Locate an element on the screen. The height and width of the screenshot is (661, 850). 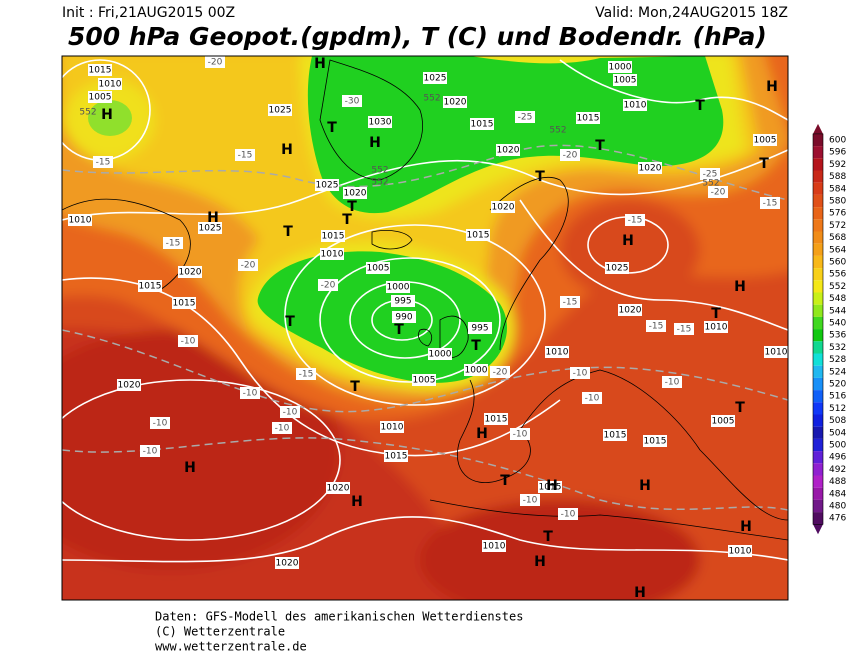
colorbar-label: 600 is located at coordinates (837, 141).